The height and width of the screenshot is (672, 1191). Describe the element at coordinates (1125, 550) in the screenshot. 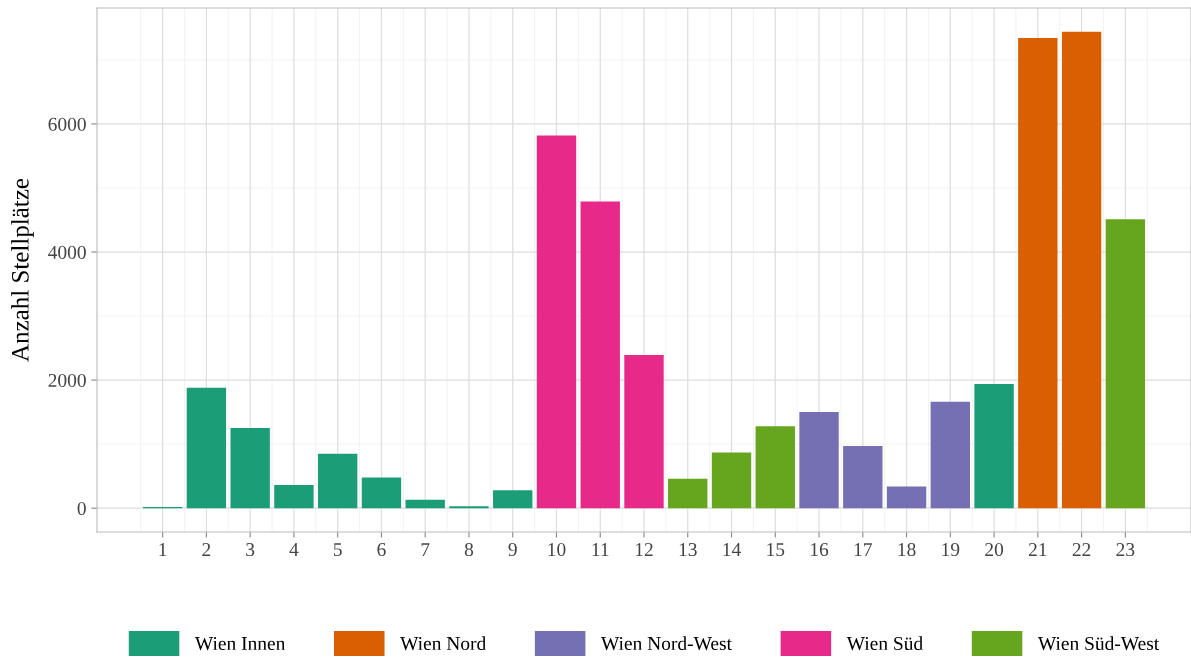

I see `x-tick-label: 23` at that location.